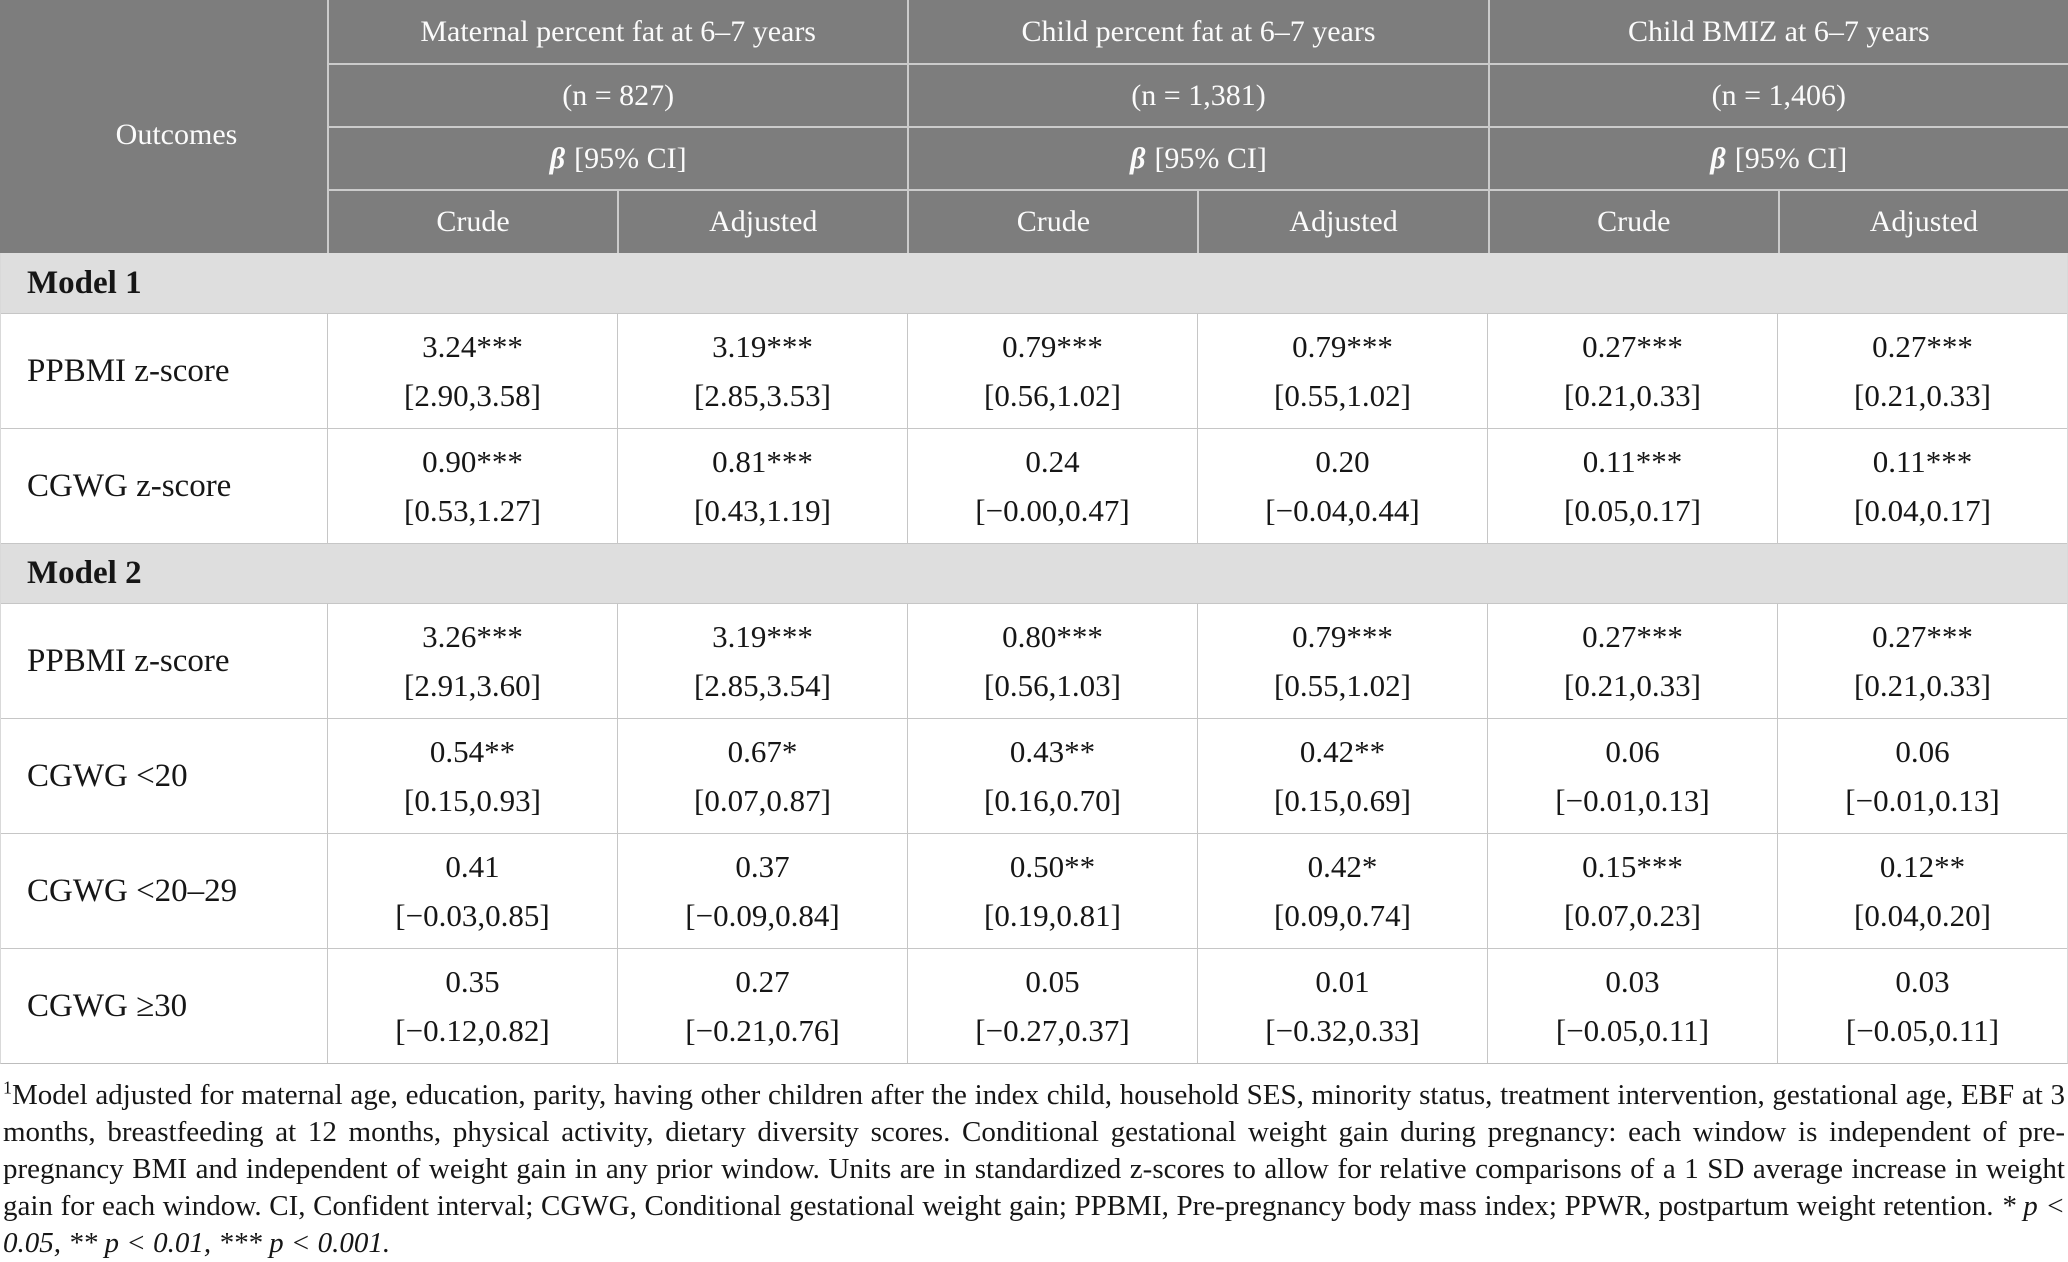 This screenshot has height=1262, width=2068. Describe the element at coordinates (472, 346) in the screenshot. I see `cell-estimate: 3.24***` at that location.